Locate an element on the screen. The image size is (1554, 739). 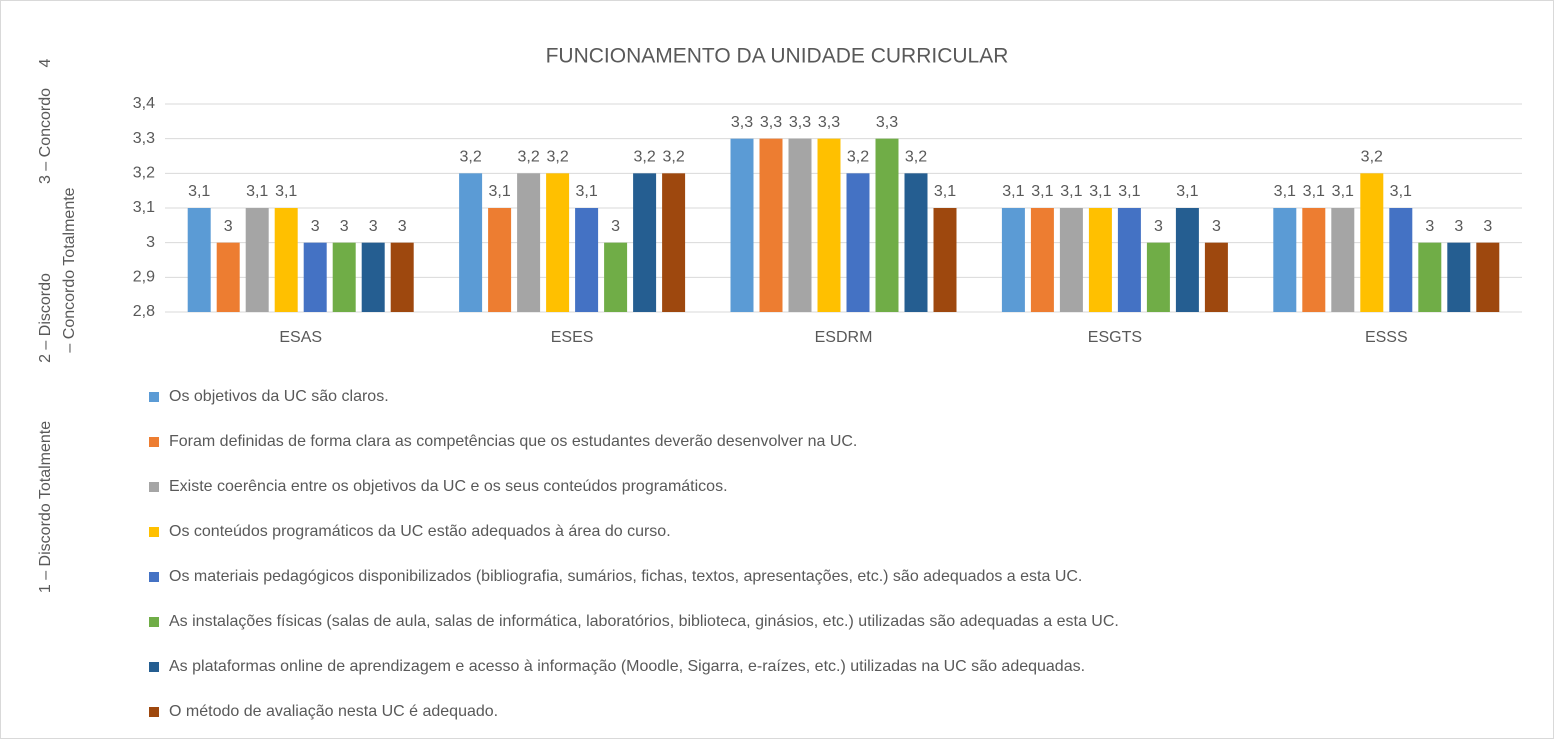
y-axis-label: 1 – Discordo Totalmente is located at coordinates (45, 507).